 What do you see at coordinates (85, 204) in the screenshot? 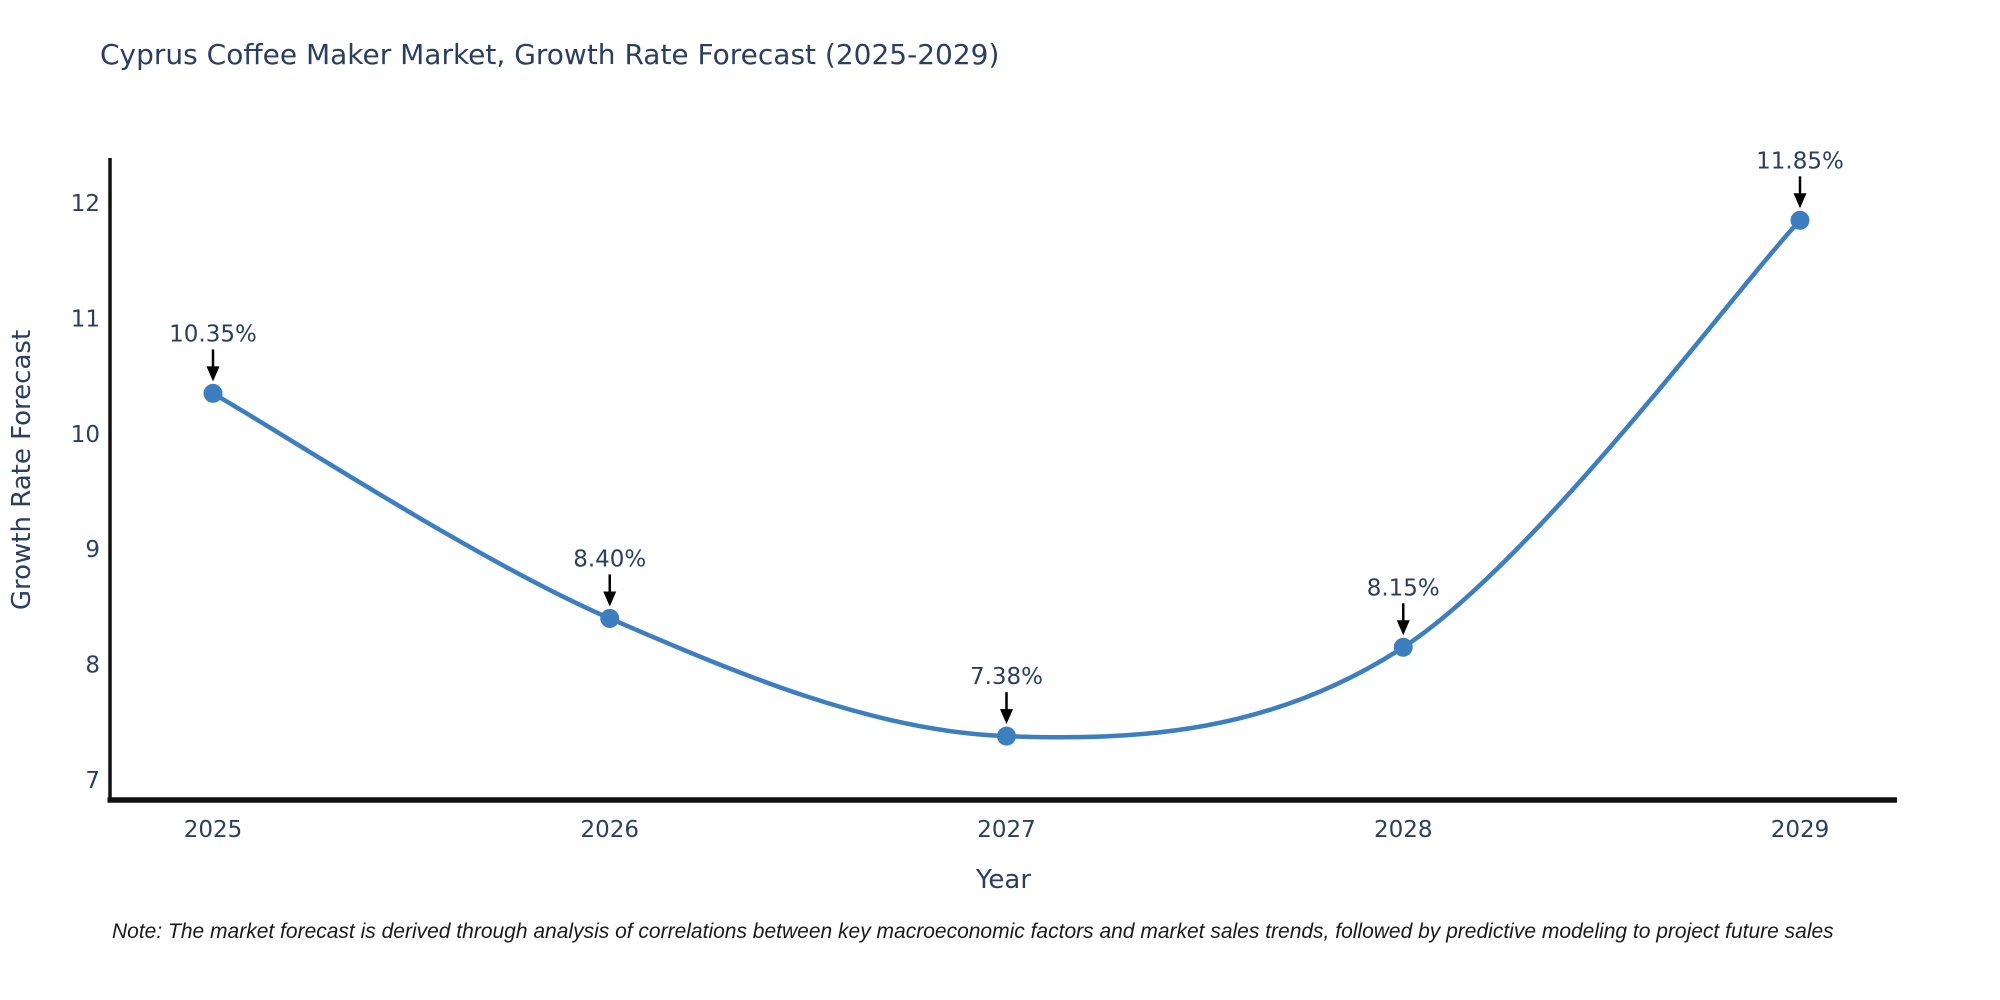
I see `y-tick-label: 12` at bounding box center [85, 204].